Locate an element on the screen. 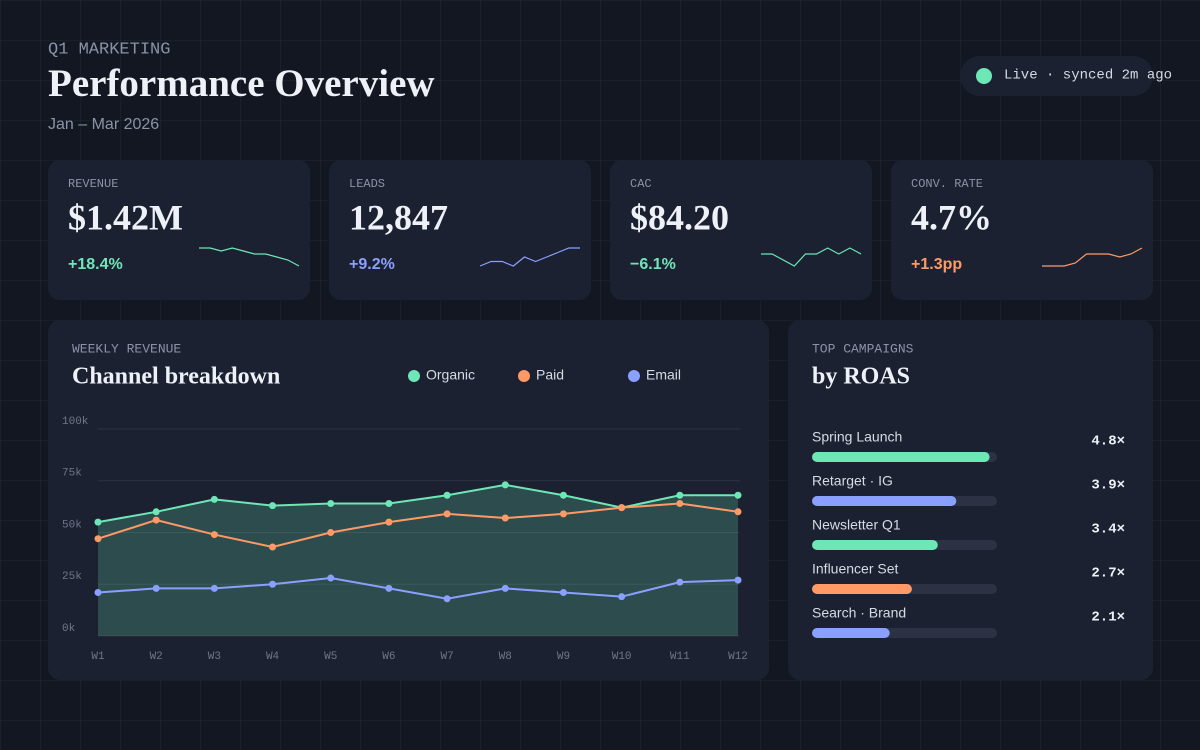  x-tick-label: W1 is located at coordinates (98, 657).